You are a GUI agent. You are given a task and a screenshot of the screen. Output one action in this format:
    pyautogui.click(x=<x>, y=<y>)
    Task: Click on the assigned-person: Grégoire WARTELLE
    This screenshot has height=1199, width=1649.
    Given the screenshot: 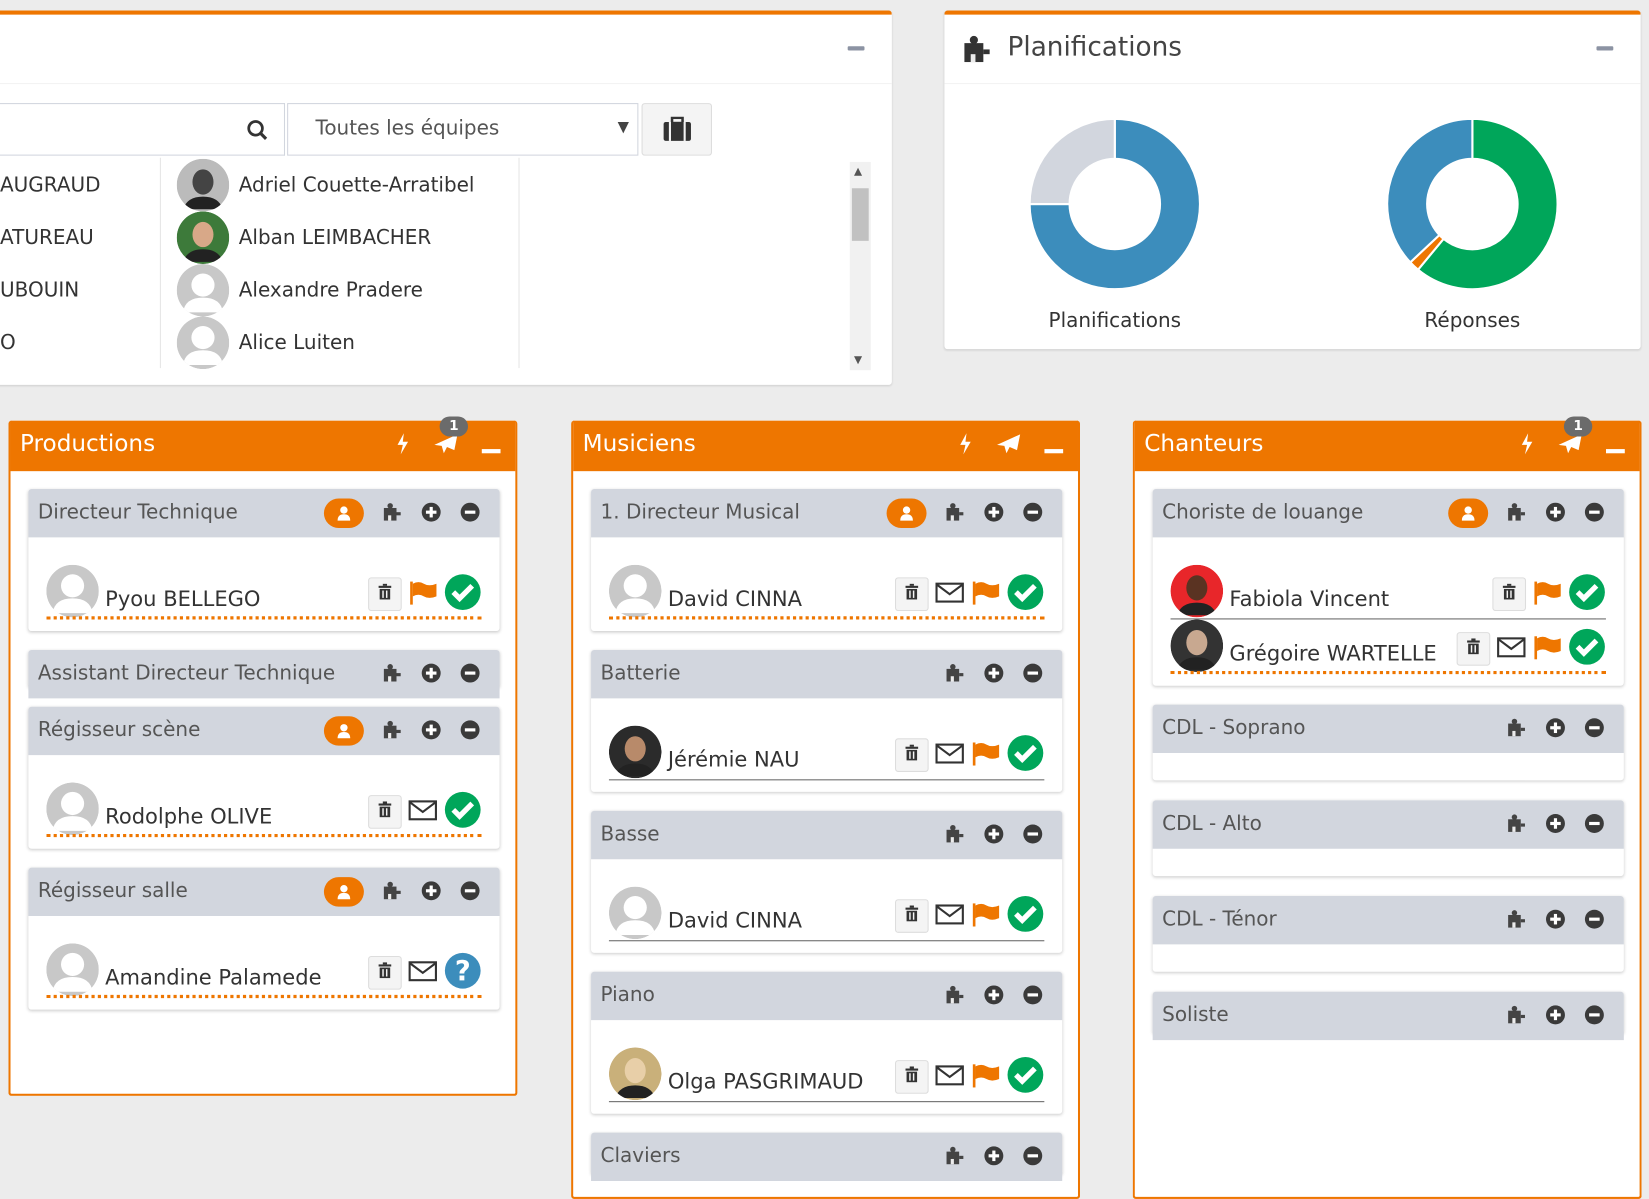 What is the action you would take?
    pyautogui.click(x=1388, y=647)
    